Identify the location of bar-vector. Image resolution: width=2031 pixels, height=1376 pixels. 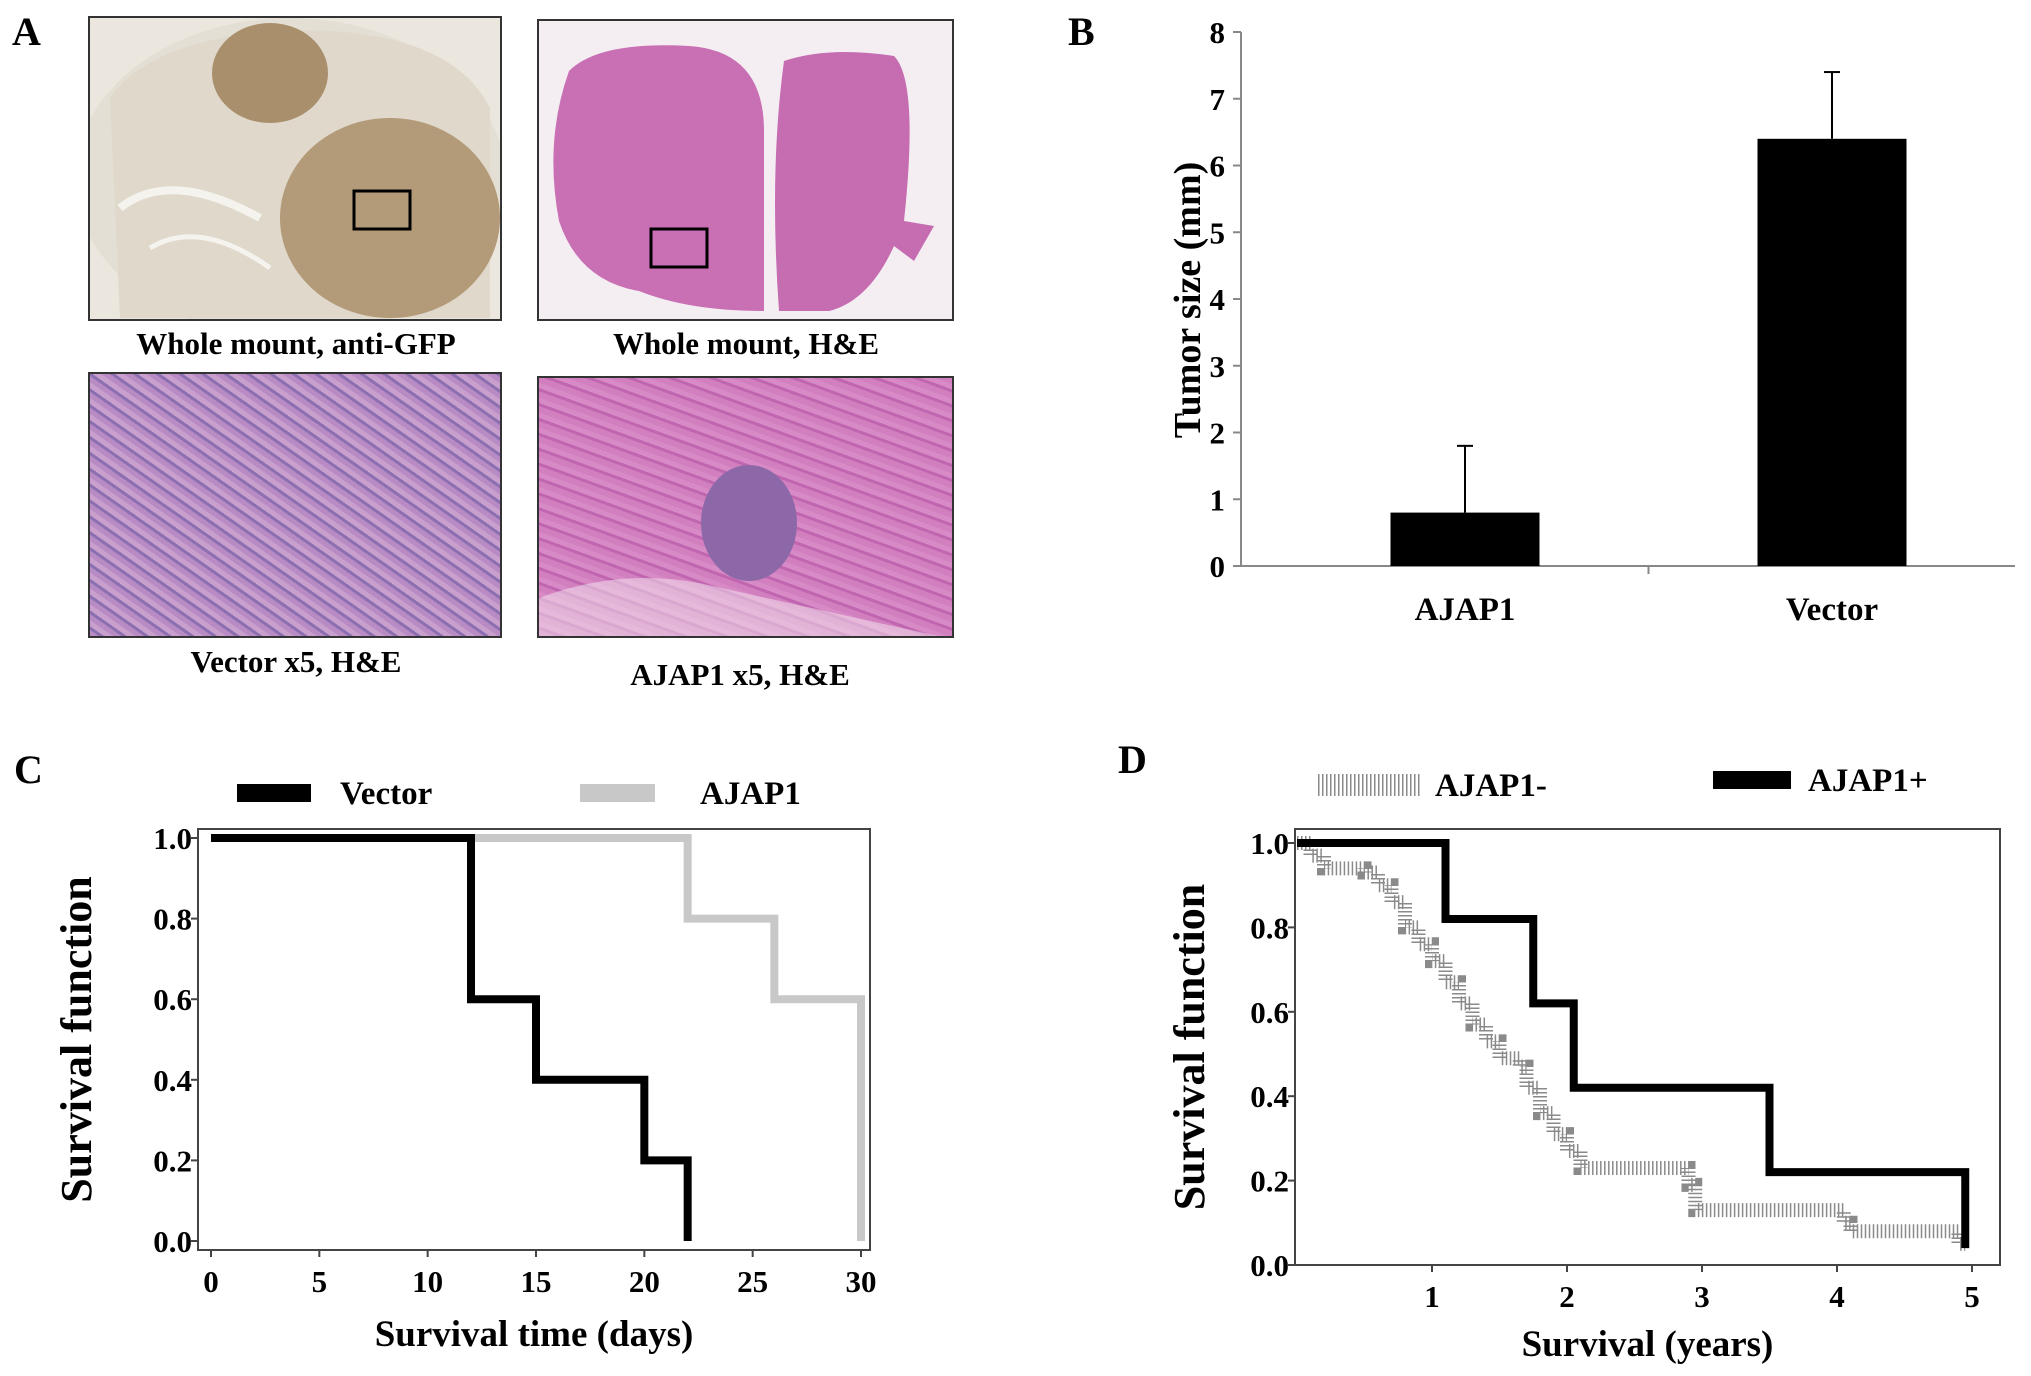
(1832, 352).